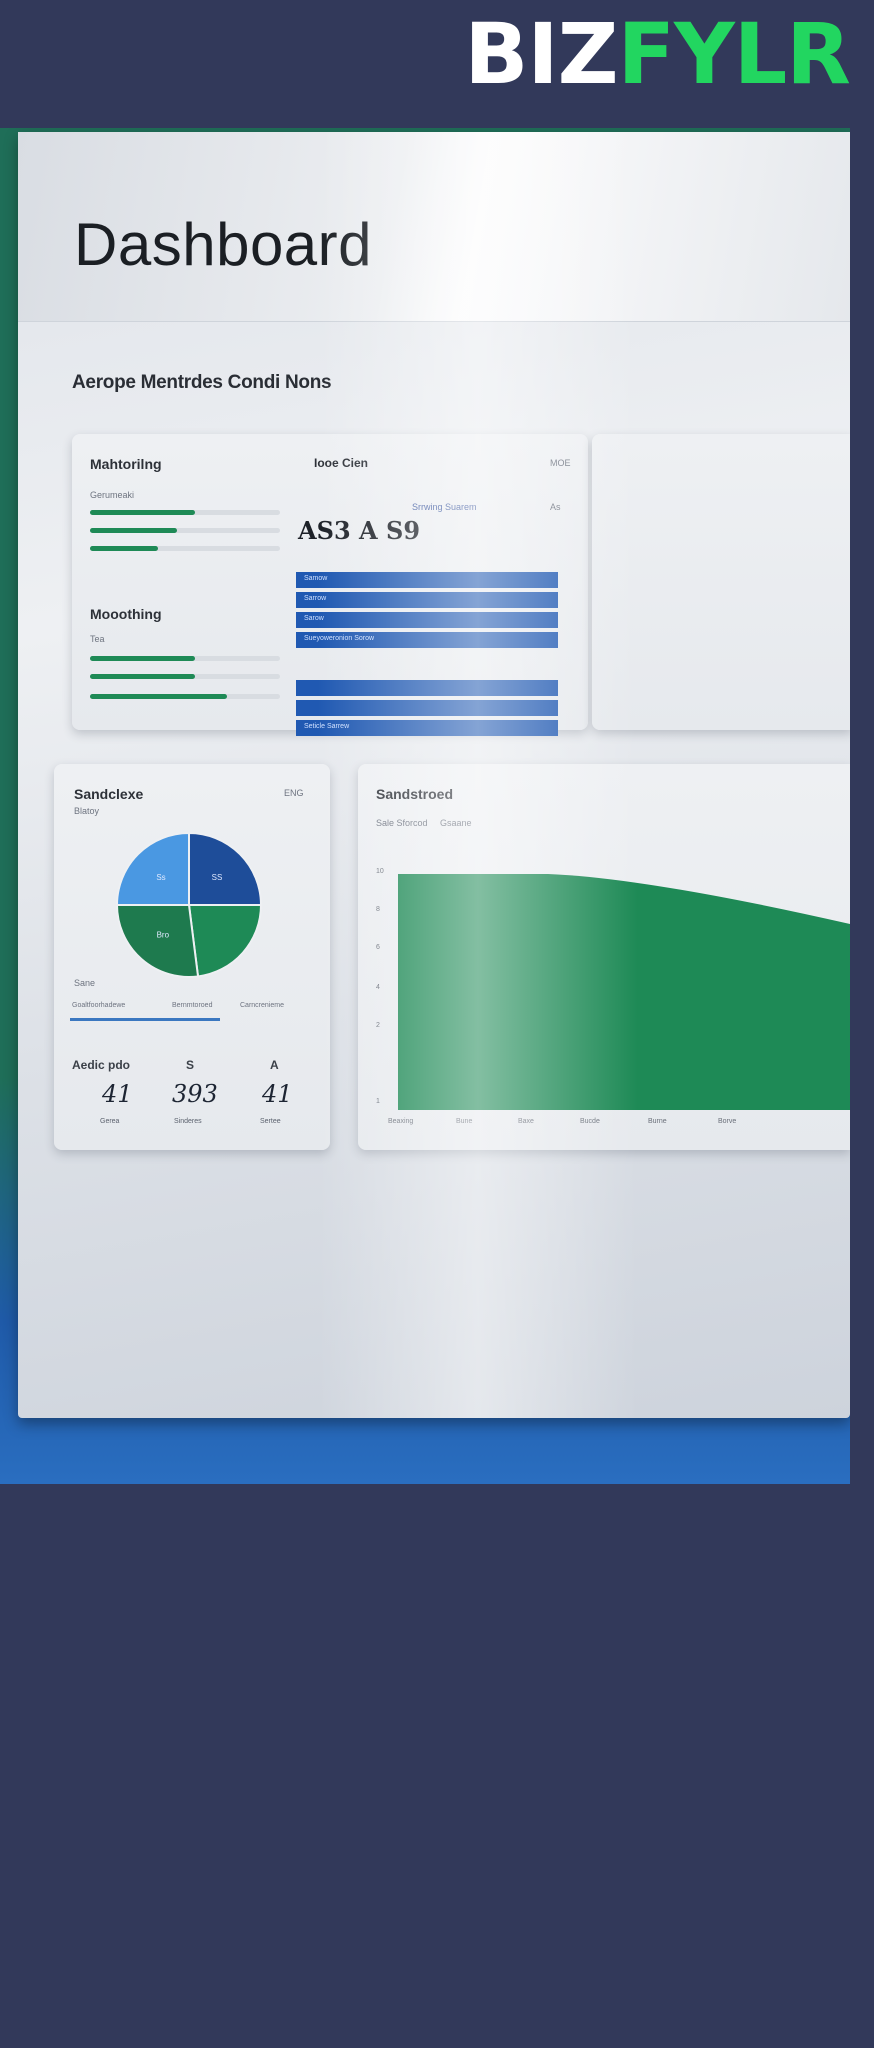  I want to click on metrics-left-subtitle: Gerumeaki, so click(112, 495).